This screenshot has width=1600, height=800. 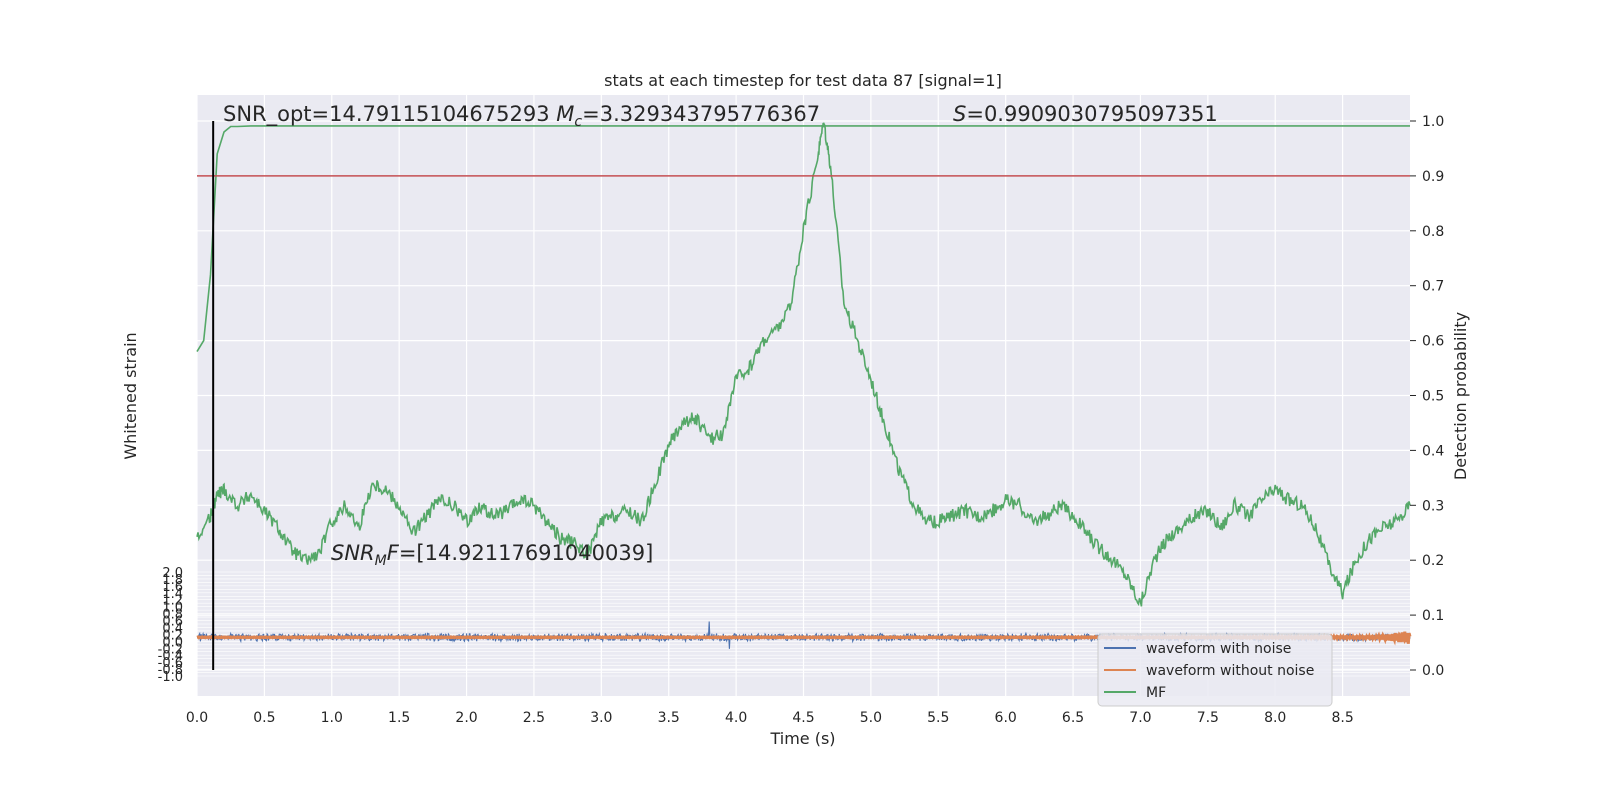 I want to click on left-tick-label: -0.2, so click(x=170, y=649).